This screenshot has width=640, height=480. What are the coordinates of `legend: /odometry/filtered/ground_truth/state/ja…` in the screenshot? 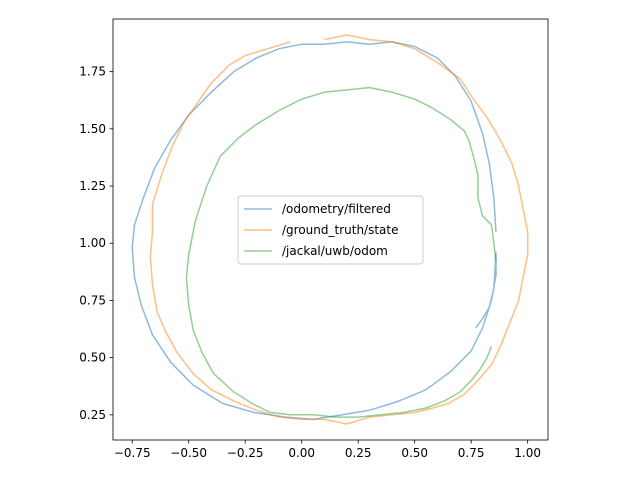 It's located at (330, 230).